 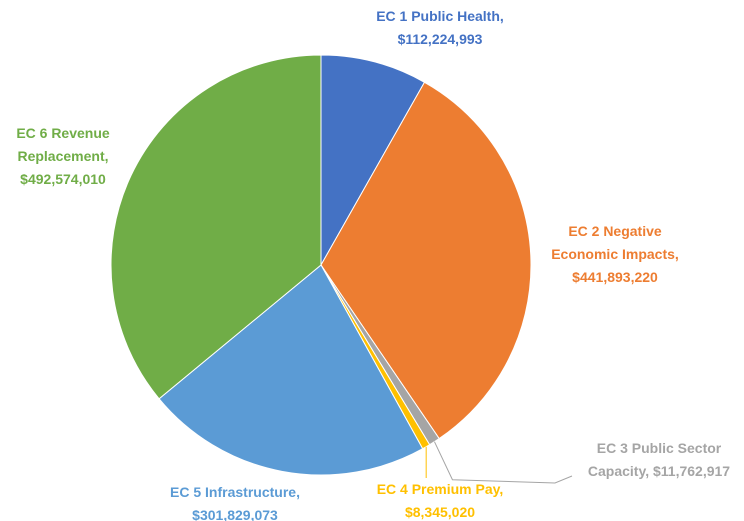 I want to click on data-label: EC 6 Revenue Replacement, $492,574,010, so click(x=63, y=156).